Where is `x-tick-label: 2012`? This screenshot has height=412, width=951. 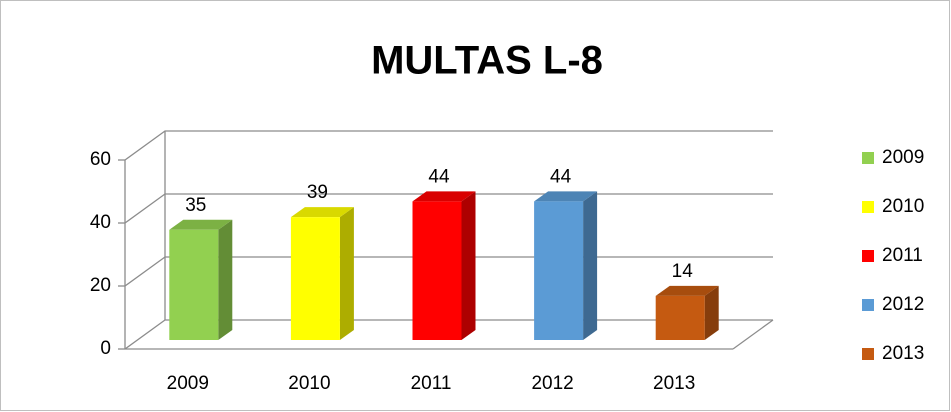 x-tick-label: 2012 is located at coordinates (552, 383).